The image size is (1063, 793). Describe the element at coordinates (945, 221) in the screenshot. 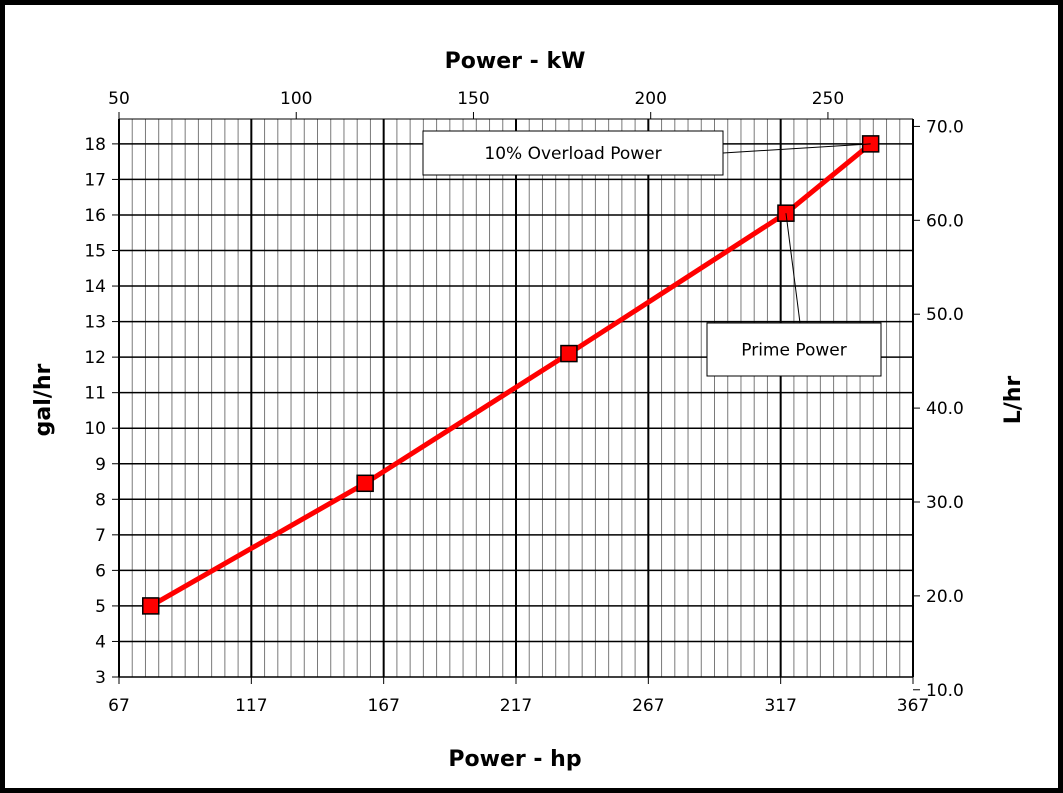

I see `right-tick-label: 60.0` at that location.